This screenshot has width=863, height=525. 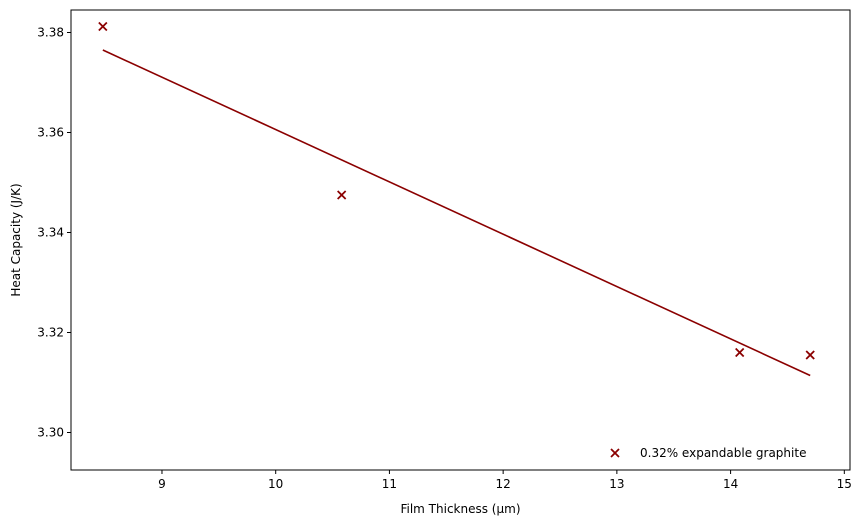 What do you see at coordinates (50, 133) in the screenshot?
I see `y-tick-label: 3.36` at bounding box center [50, 133].